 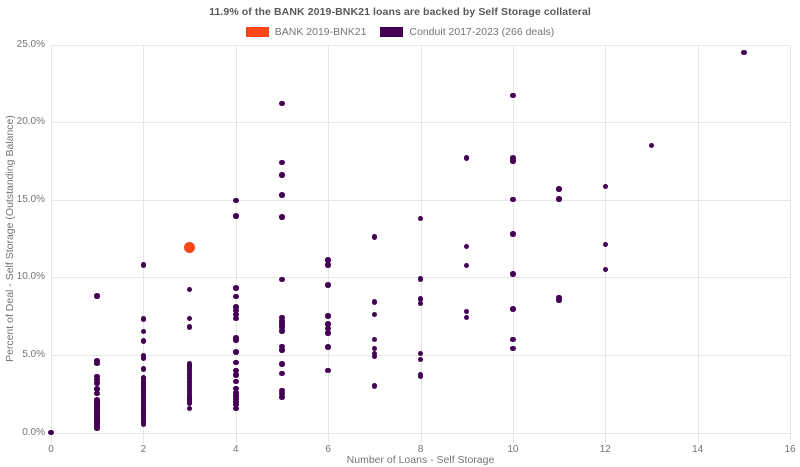 What do you see at coordinates (790, 449) in the screenshot?
I see `x-tick-label: 16` at bounding box center [790, 449].